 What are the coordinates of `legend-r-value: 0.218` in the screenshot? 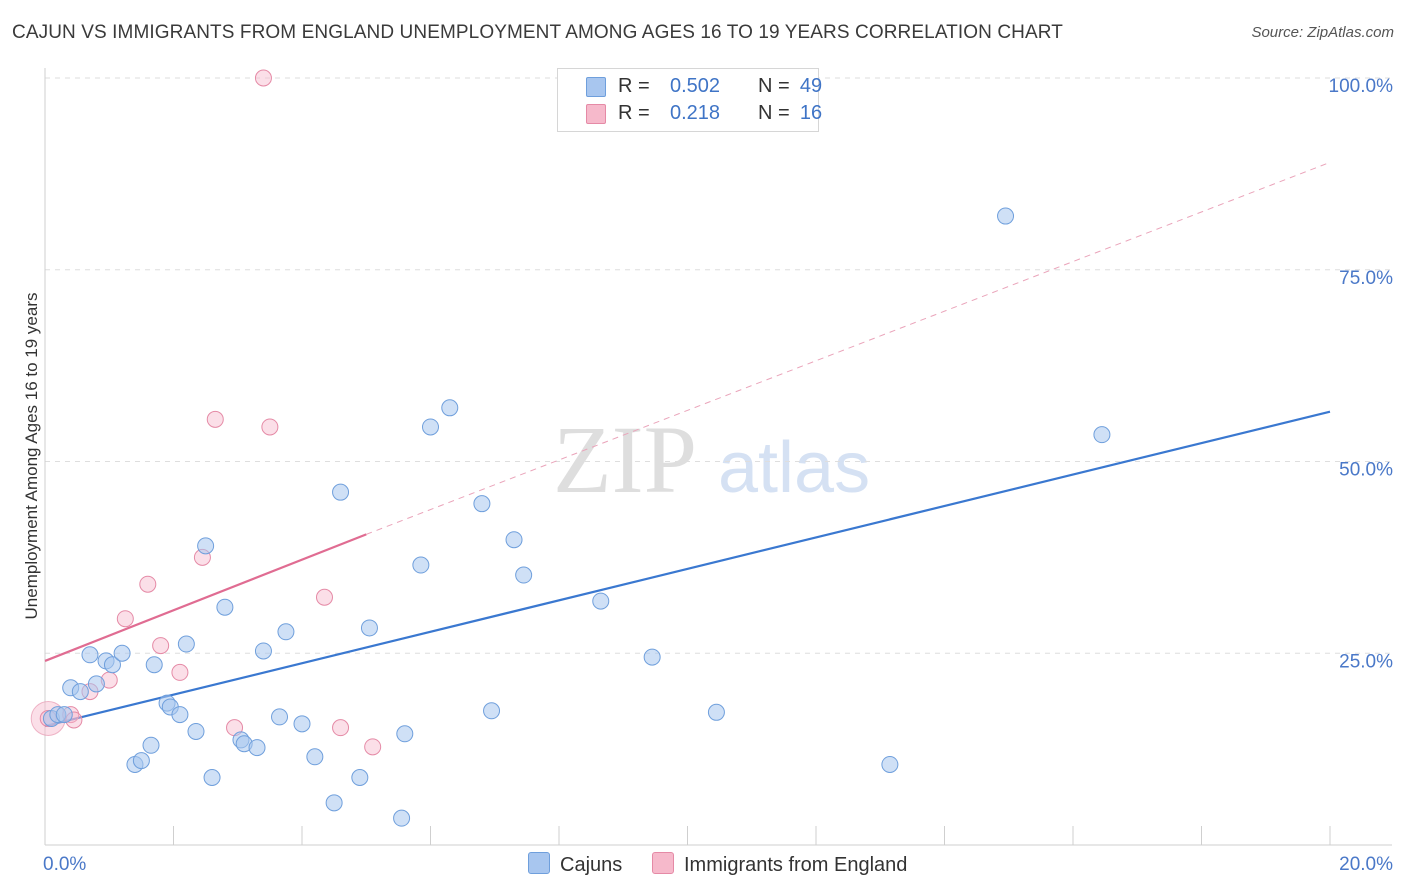 It's located at (695, 113).